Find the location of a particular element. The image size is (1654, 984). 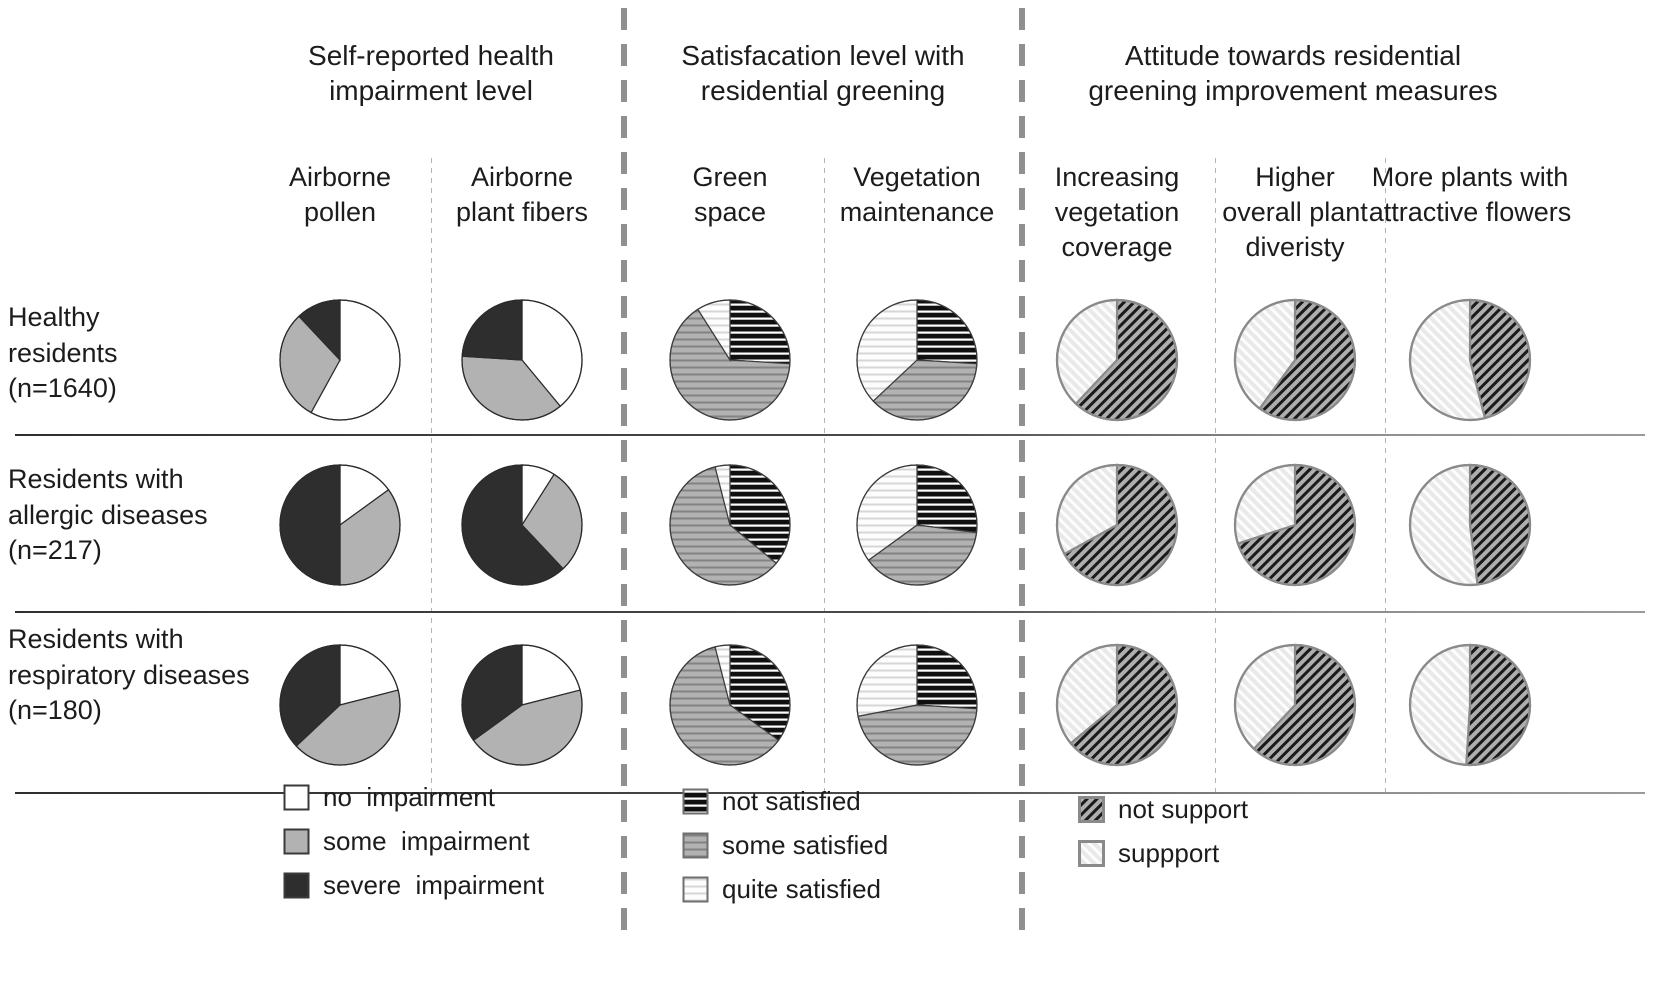

stripe-gray-swatch is located at coordinates (695, 845).